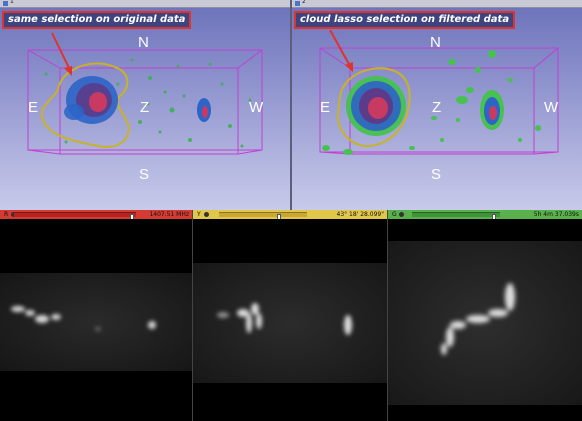  I want to click on view-controller-bar: 2, so click(437, 4).